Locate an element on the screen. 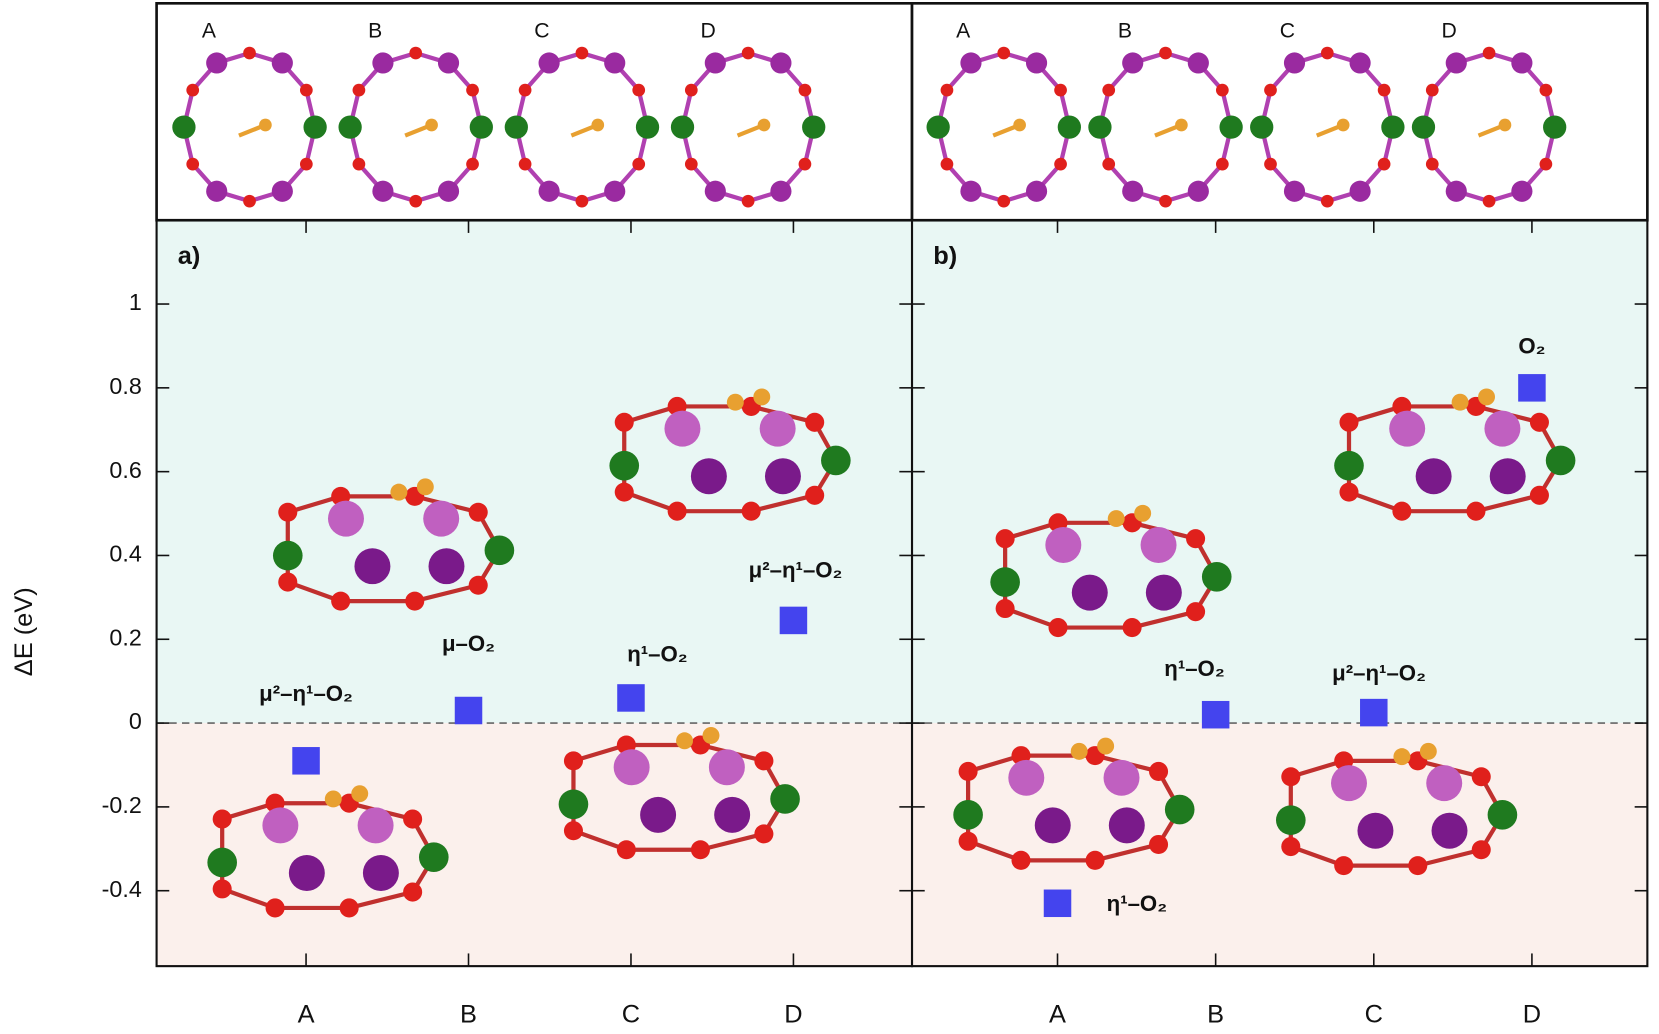  panel-label: b) is located at coordinates (945, 256).